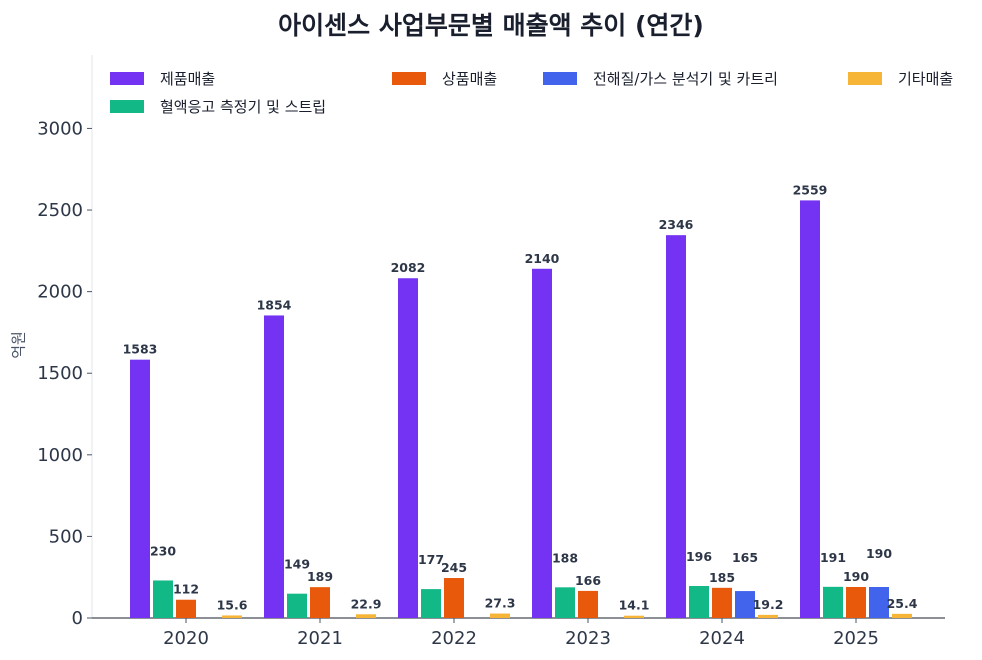 Image resolution: width=982 pixels, height=660 pixels. What do you see at coordinates (588, 580) in the screenshot?
I see `data-label: 166` at bounding box center [588, 580].